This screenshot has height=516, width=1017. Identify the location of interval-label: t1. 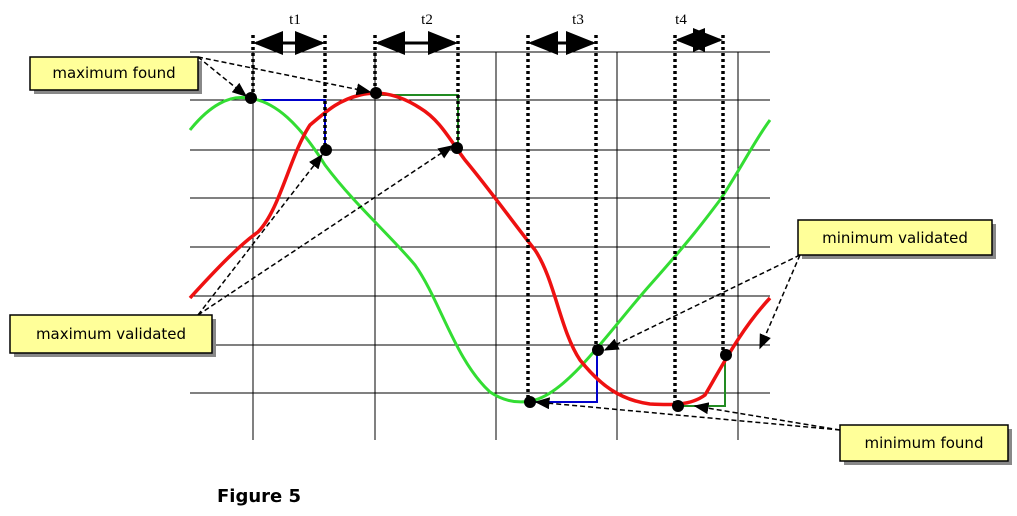
(295, 20).